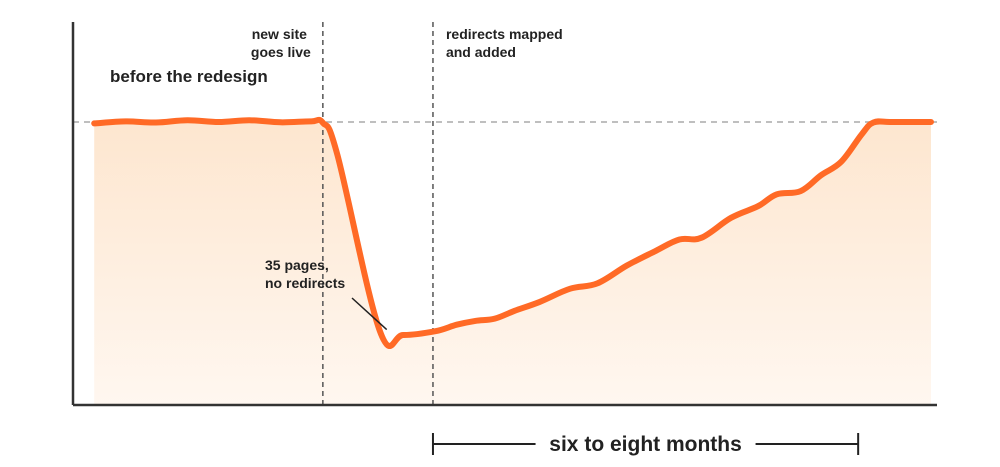 Image resolution: width=1000 pixels, height=467 pixels. What do you see at coordinates (305, 274) in the screenshot?
I see `no-redirects-callout: 35 pages, no redirects` at bounding box center [305, 274].